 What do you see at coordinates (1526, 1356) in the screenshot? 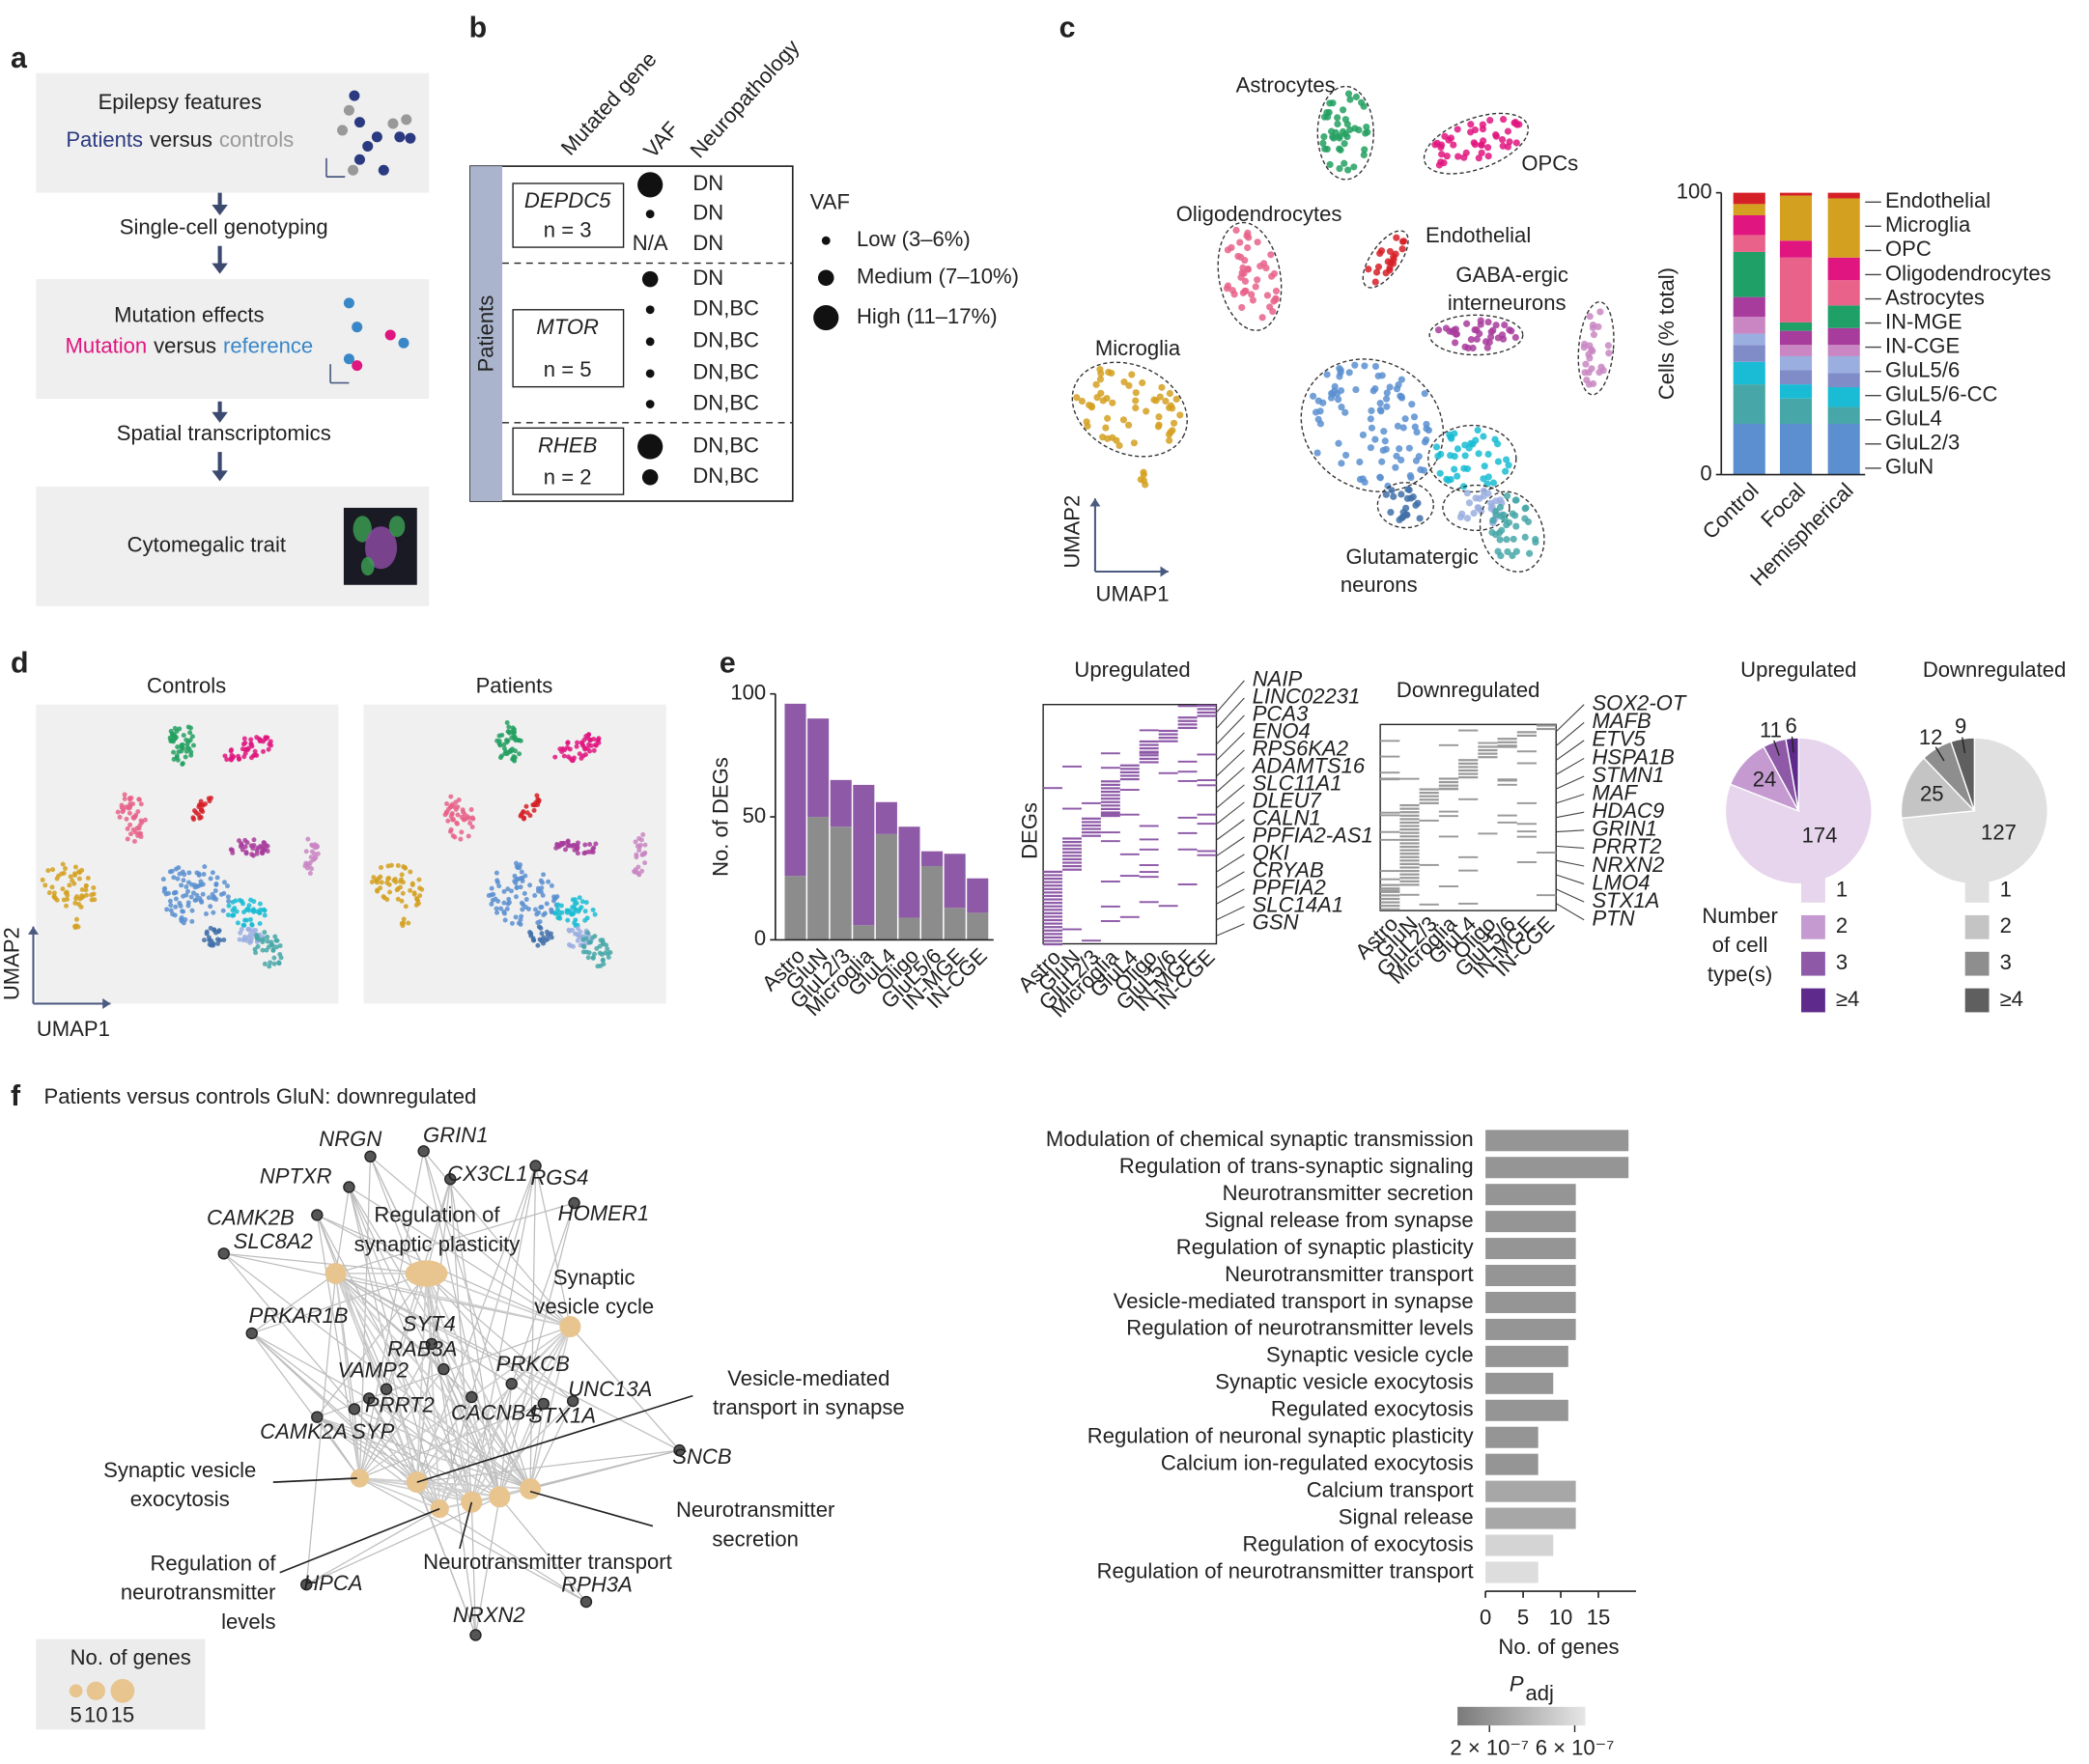
I see `bar` at bounding box center [1526, 1356].